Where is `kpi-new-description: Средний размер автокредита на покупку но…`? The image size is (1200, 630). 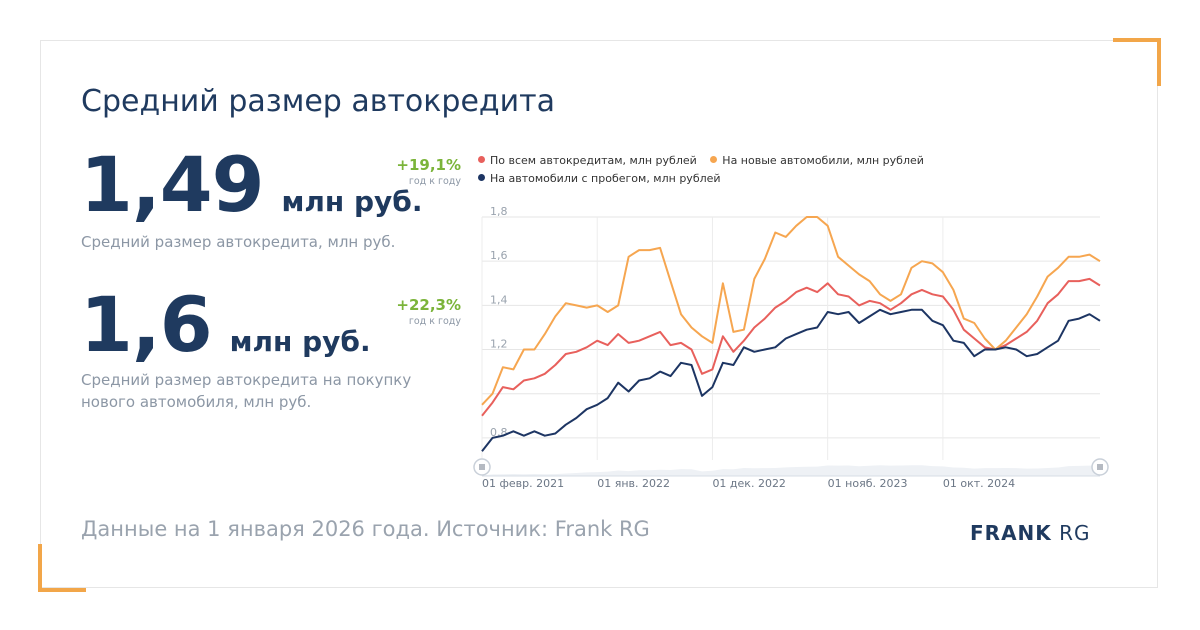
kpi-new-description: Средний размер автокредита на покупку но… is located at coordinates (246, 391).